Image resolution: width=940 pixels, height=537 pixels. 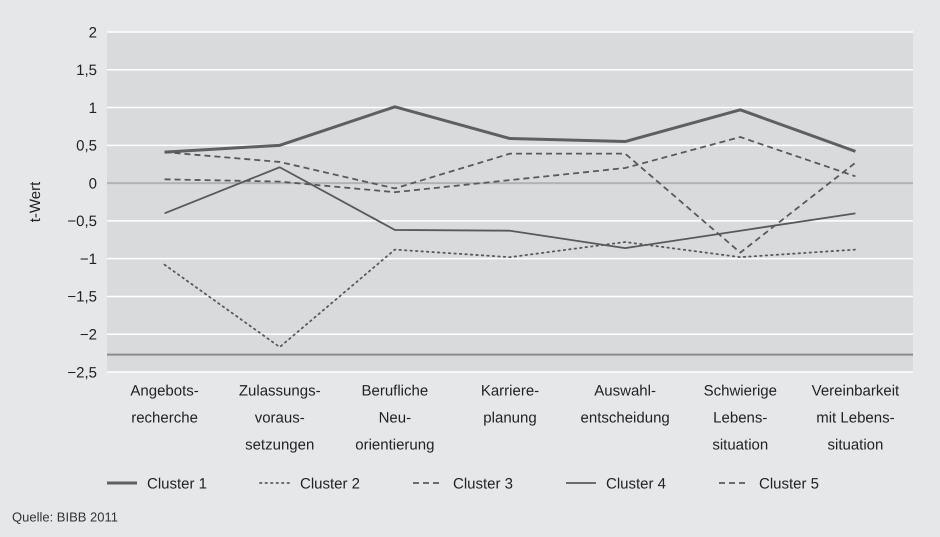 What do you see at coordinates (92, 108) in the screenshot?
I see `y-tick-label: 1` at bounding box center [92, 108].